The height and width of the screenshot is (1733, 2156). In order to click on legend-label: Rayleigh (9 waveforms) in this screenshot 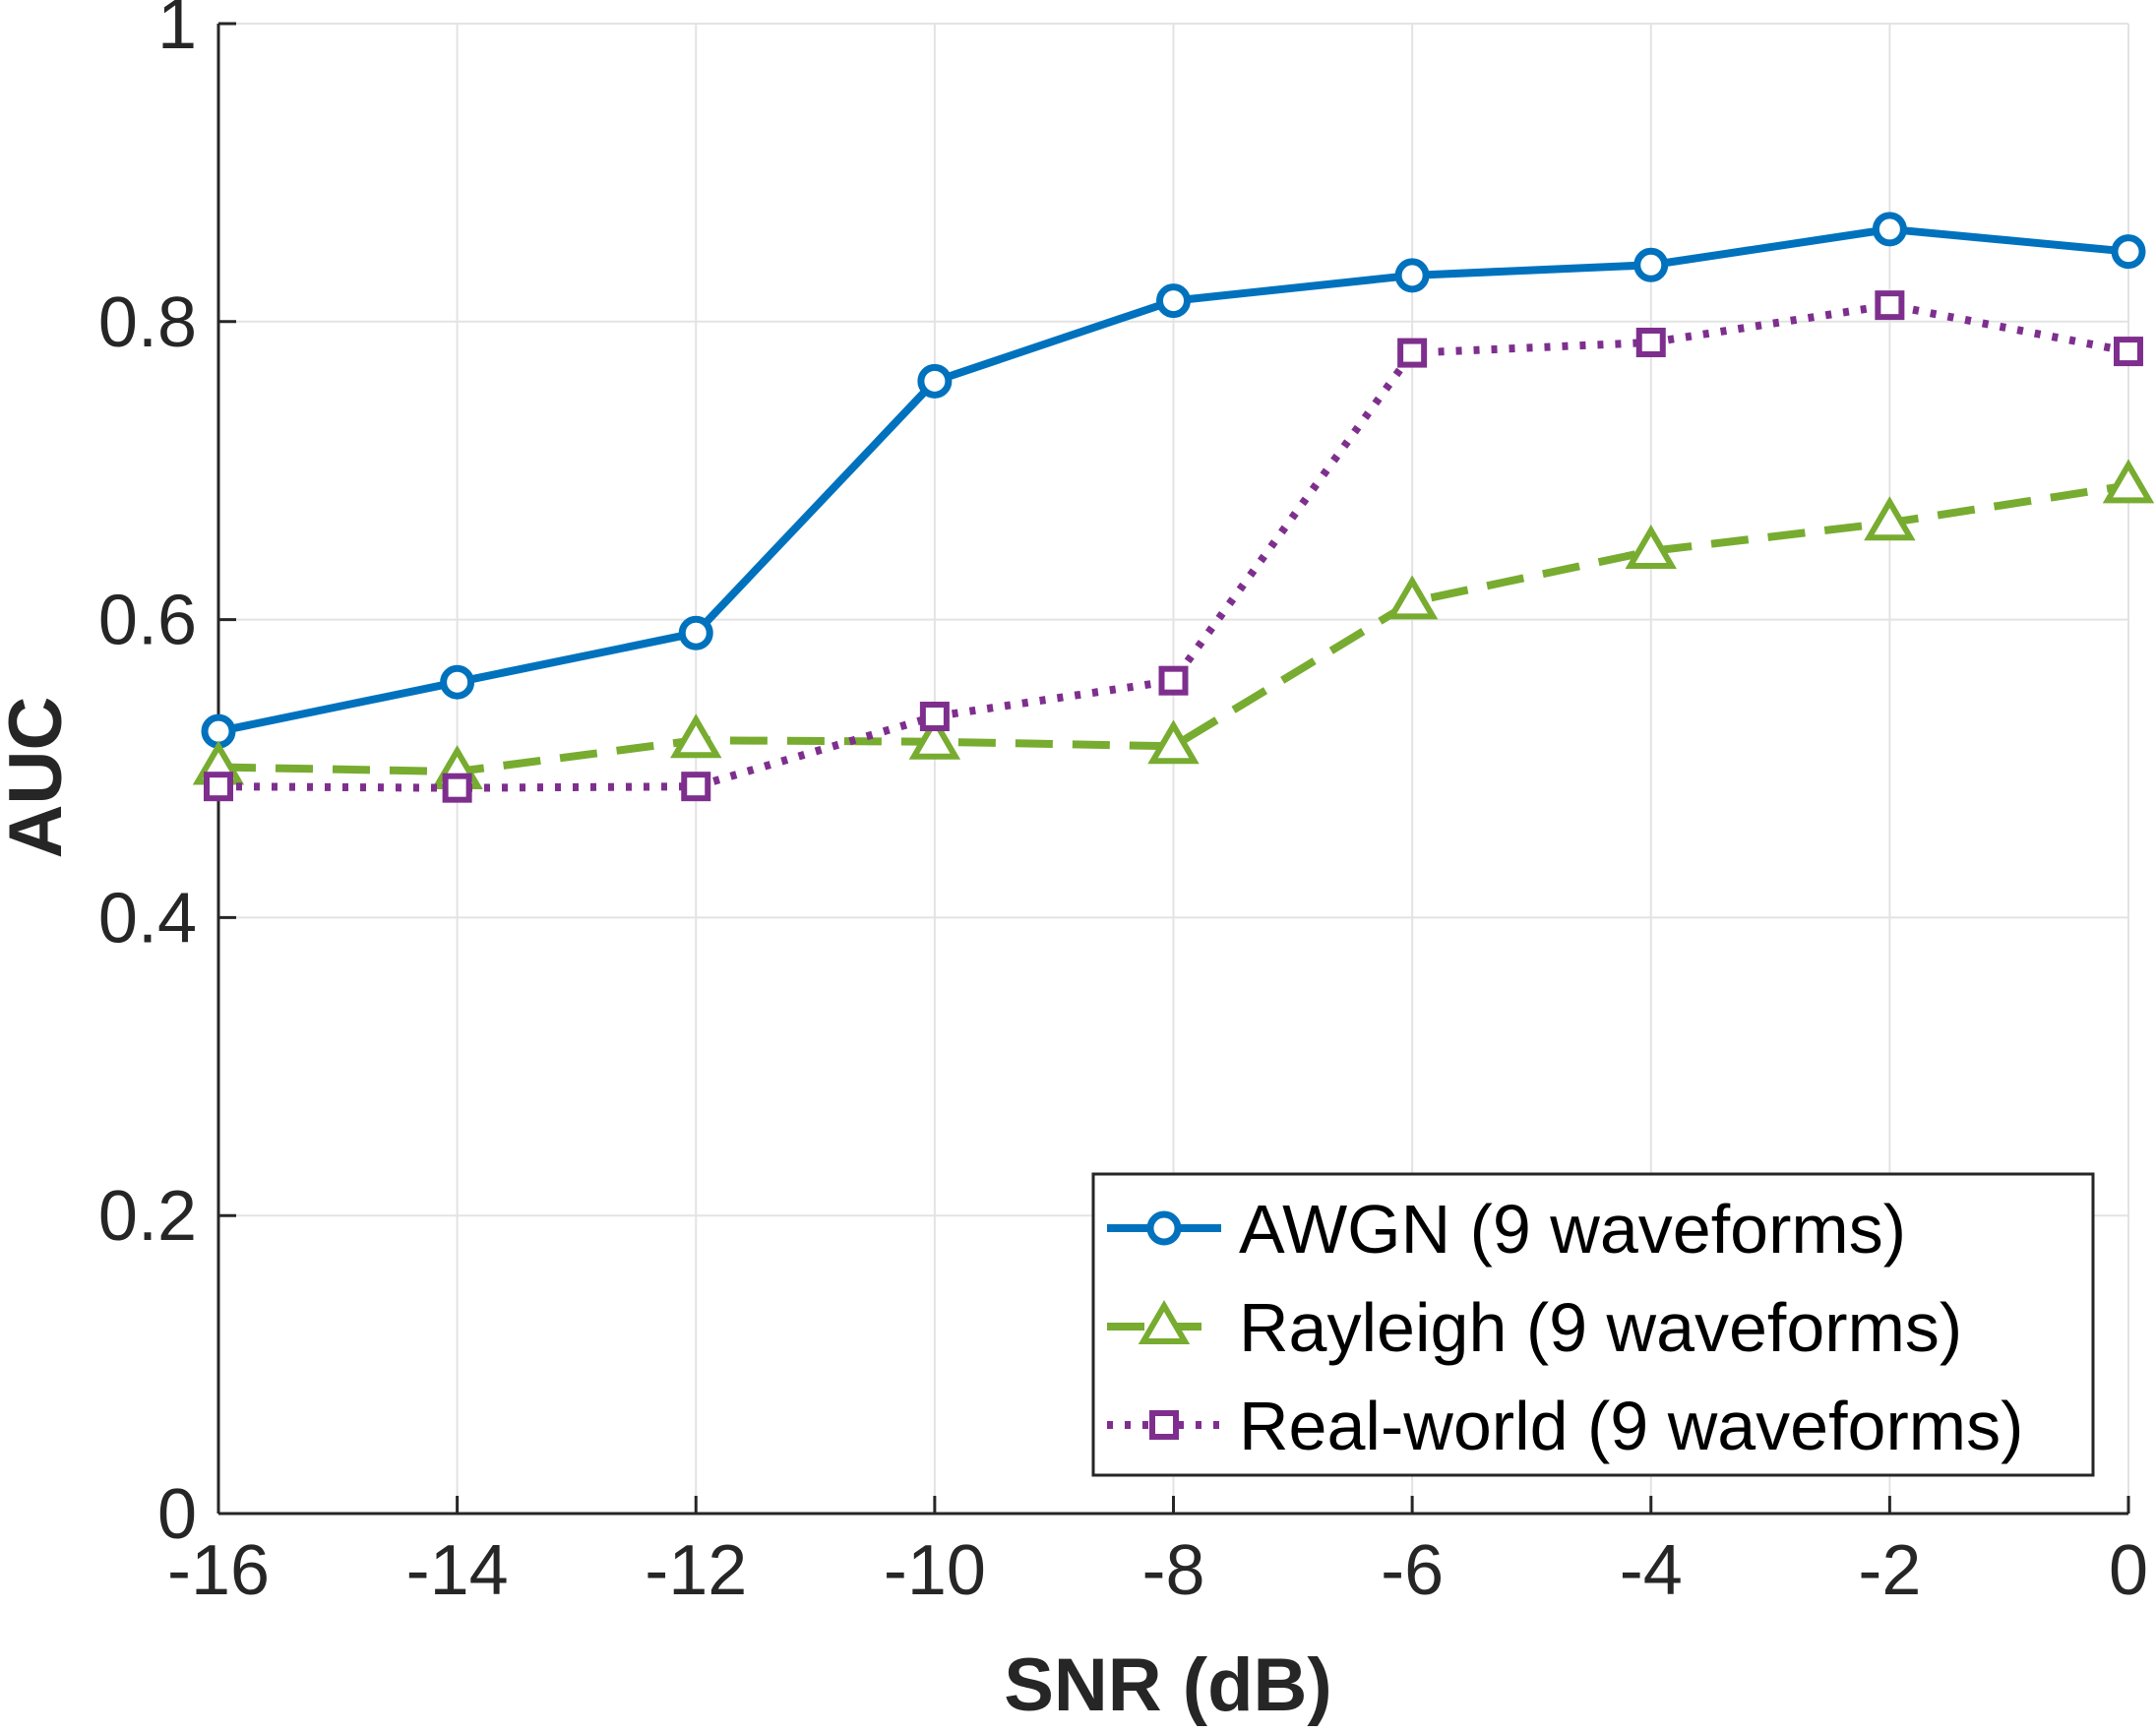, I will do `click(1600, 1327)`.